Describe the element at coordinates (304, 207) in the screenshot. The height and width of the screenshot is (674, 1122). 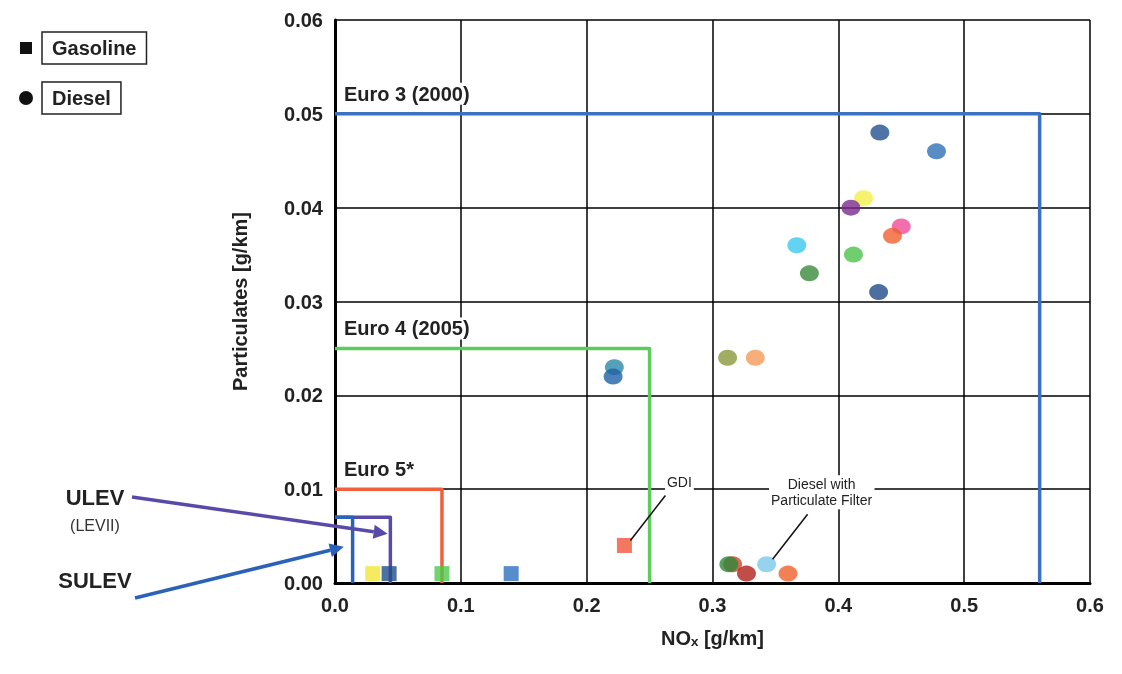
I see `y-tick-label: 0.04` at that location.